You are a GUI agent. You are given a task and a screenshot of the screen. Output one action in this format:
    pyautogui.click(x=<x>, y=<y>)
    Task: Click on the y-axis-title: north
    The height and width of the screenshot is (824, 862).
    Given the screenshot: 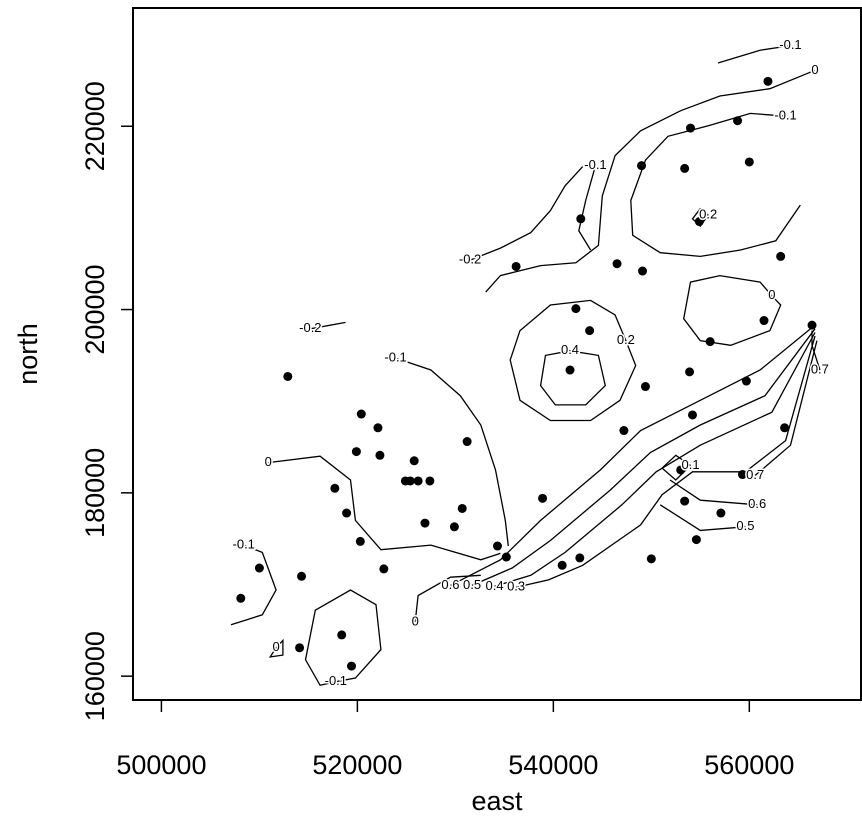 What is the action you would take?
    pyautogui.click(x=28, y=354)
    